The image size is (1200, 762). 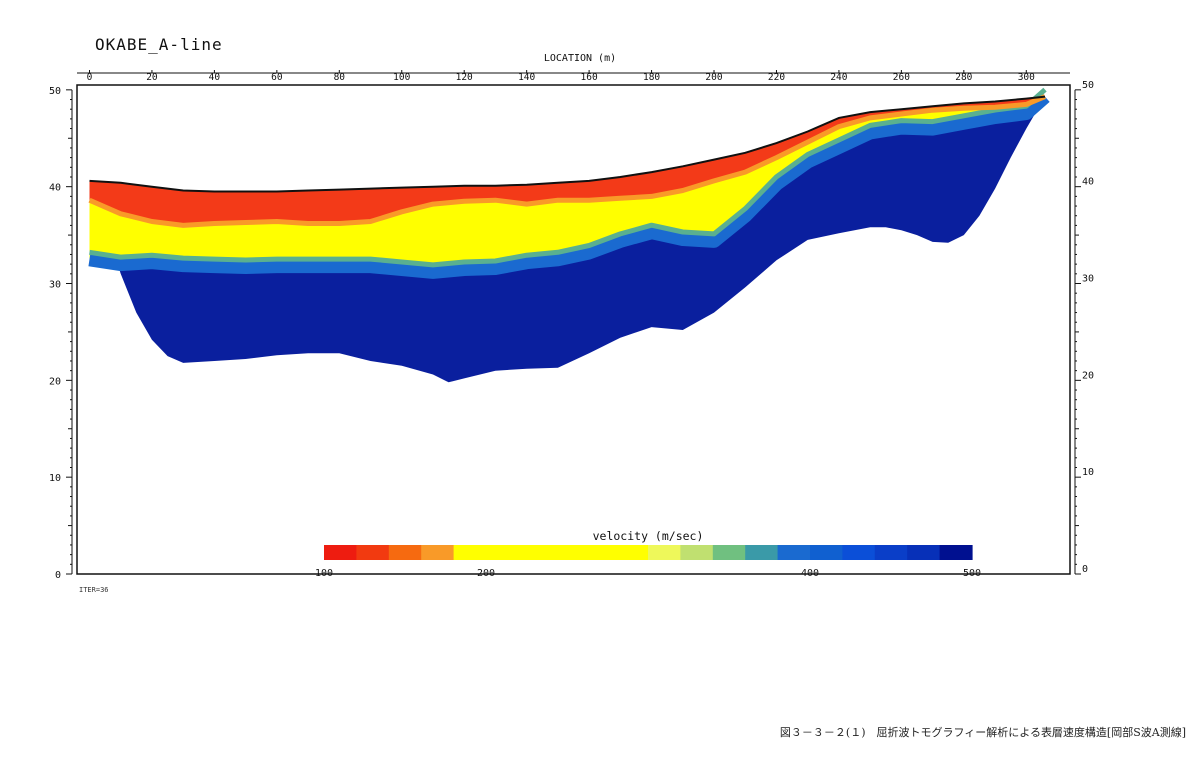 What do you see at coordinates (1085, 569) in the screenshot?
I see `y-tick-label-right: 0` at bounding box center [1085, 569].